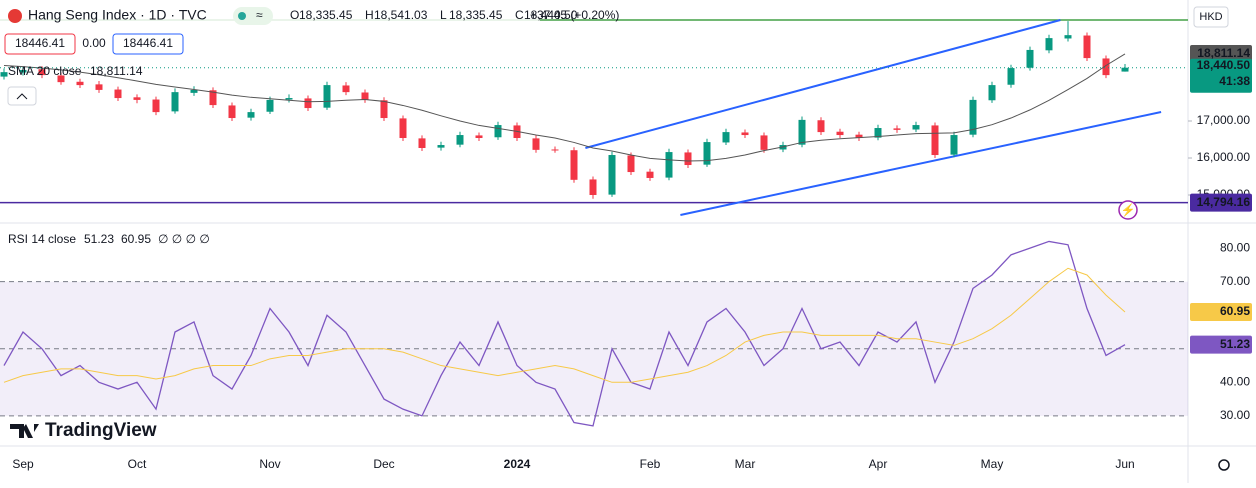 The width and height of the screenshot is (1256, 488). What do you see at coordinates (1235, 381) in the screenshot?
I see `axis-value-label: 40.00` at bounding box center [1235, 381].